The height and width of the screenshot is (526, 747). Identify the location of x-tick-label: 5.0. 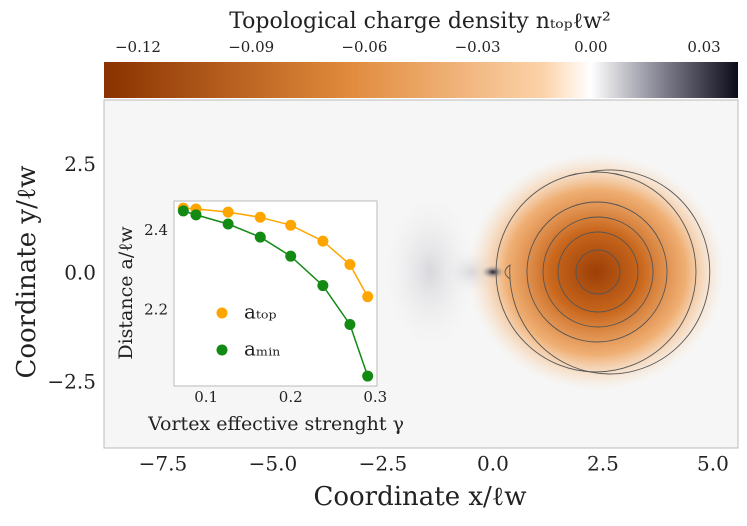
(713, 464).